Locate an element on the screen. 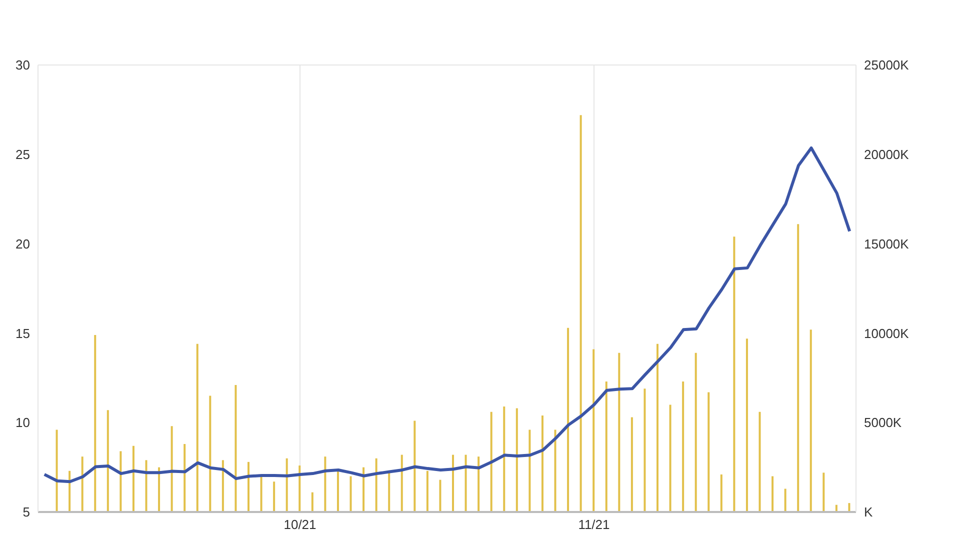  y2-tick-label: K is located at coordinates (868, 512).